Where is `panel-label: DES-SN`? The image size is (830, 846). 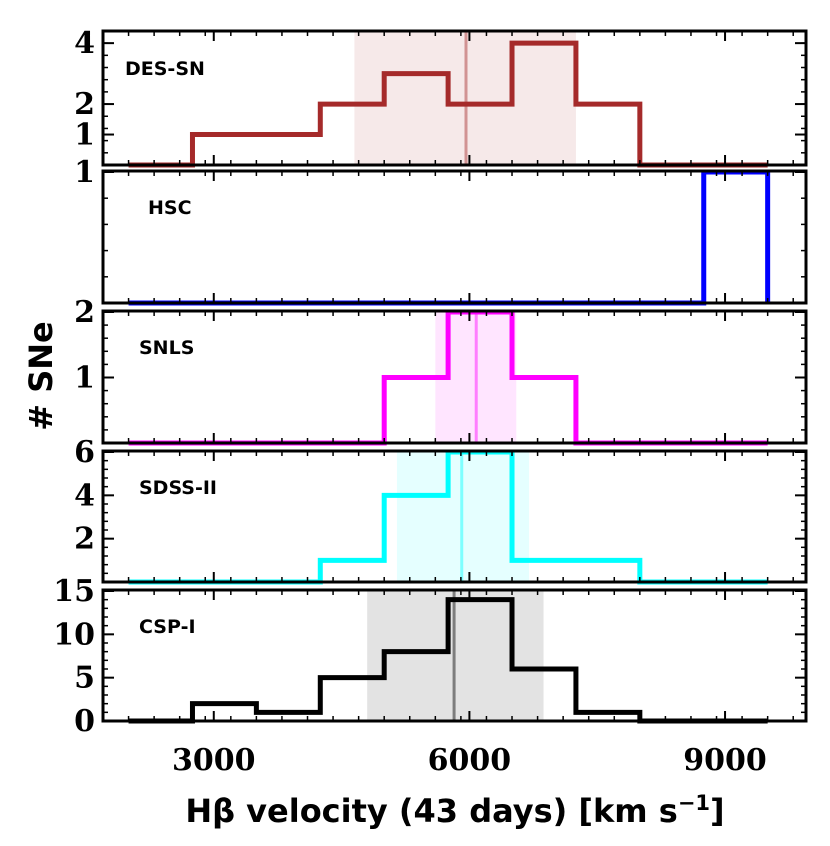 panel-label: DES-SN is located at coordinates (165, 69).